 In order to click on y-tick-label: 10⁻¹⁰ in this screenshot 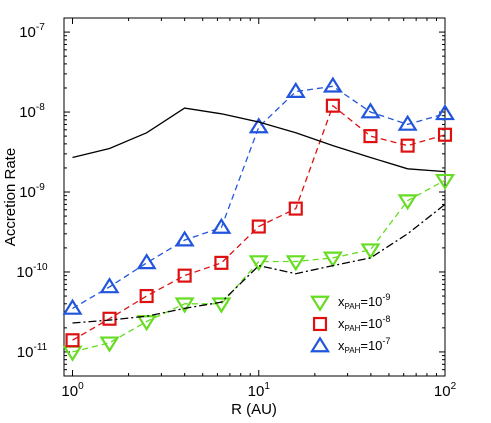, I will do `click(32, 271)`.